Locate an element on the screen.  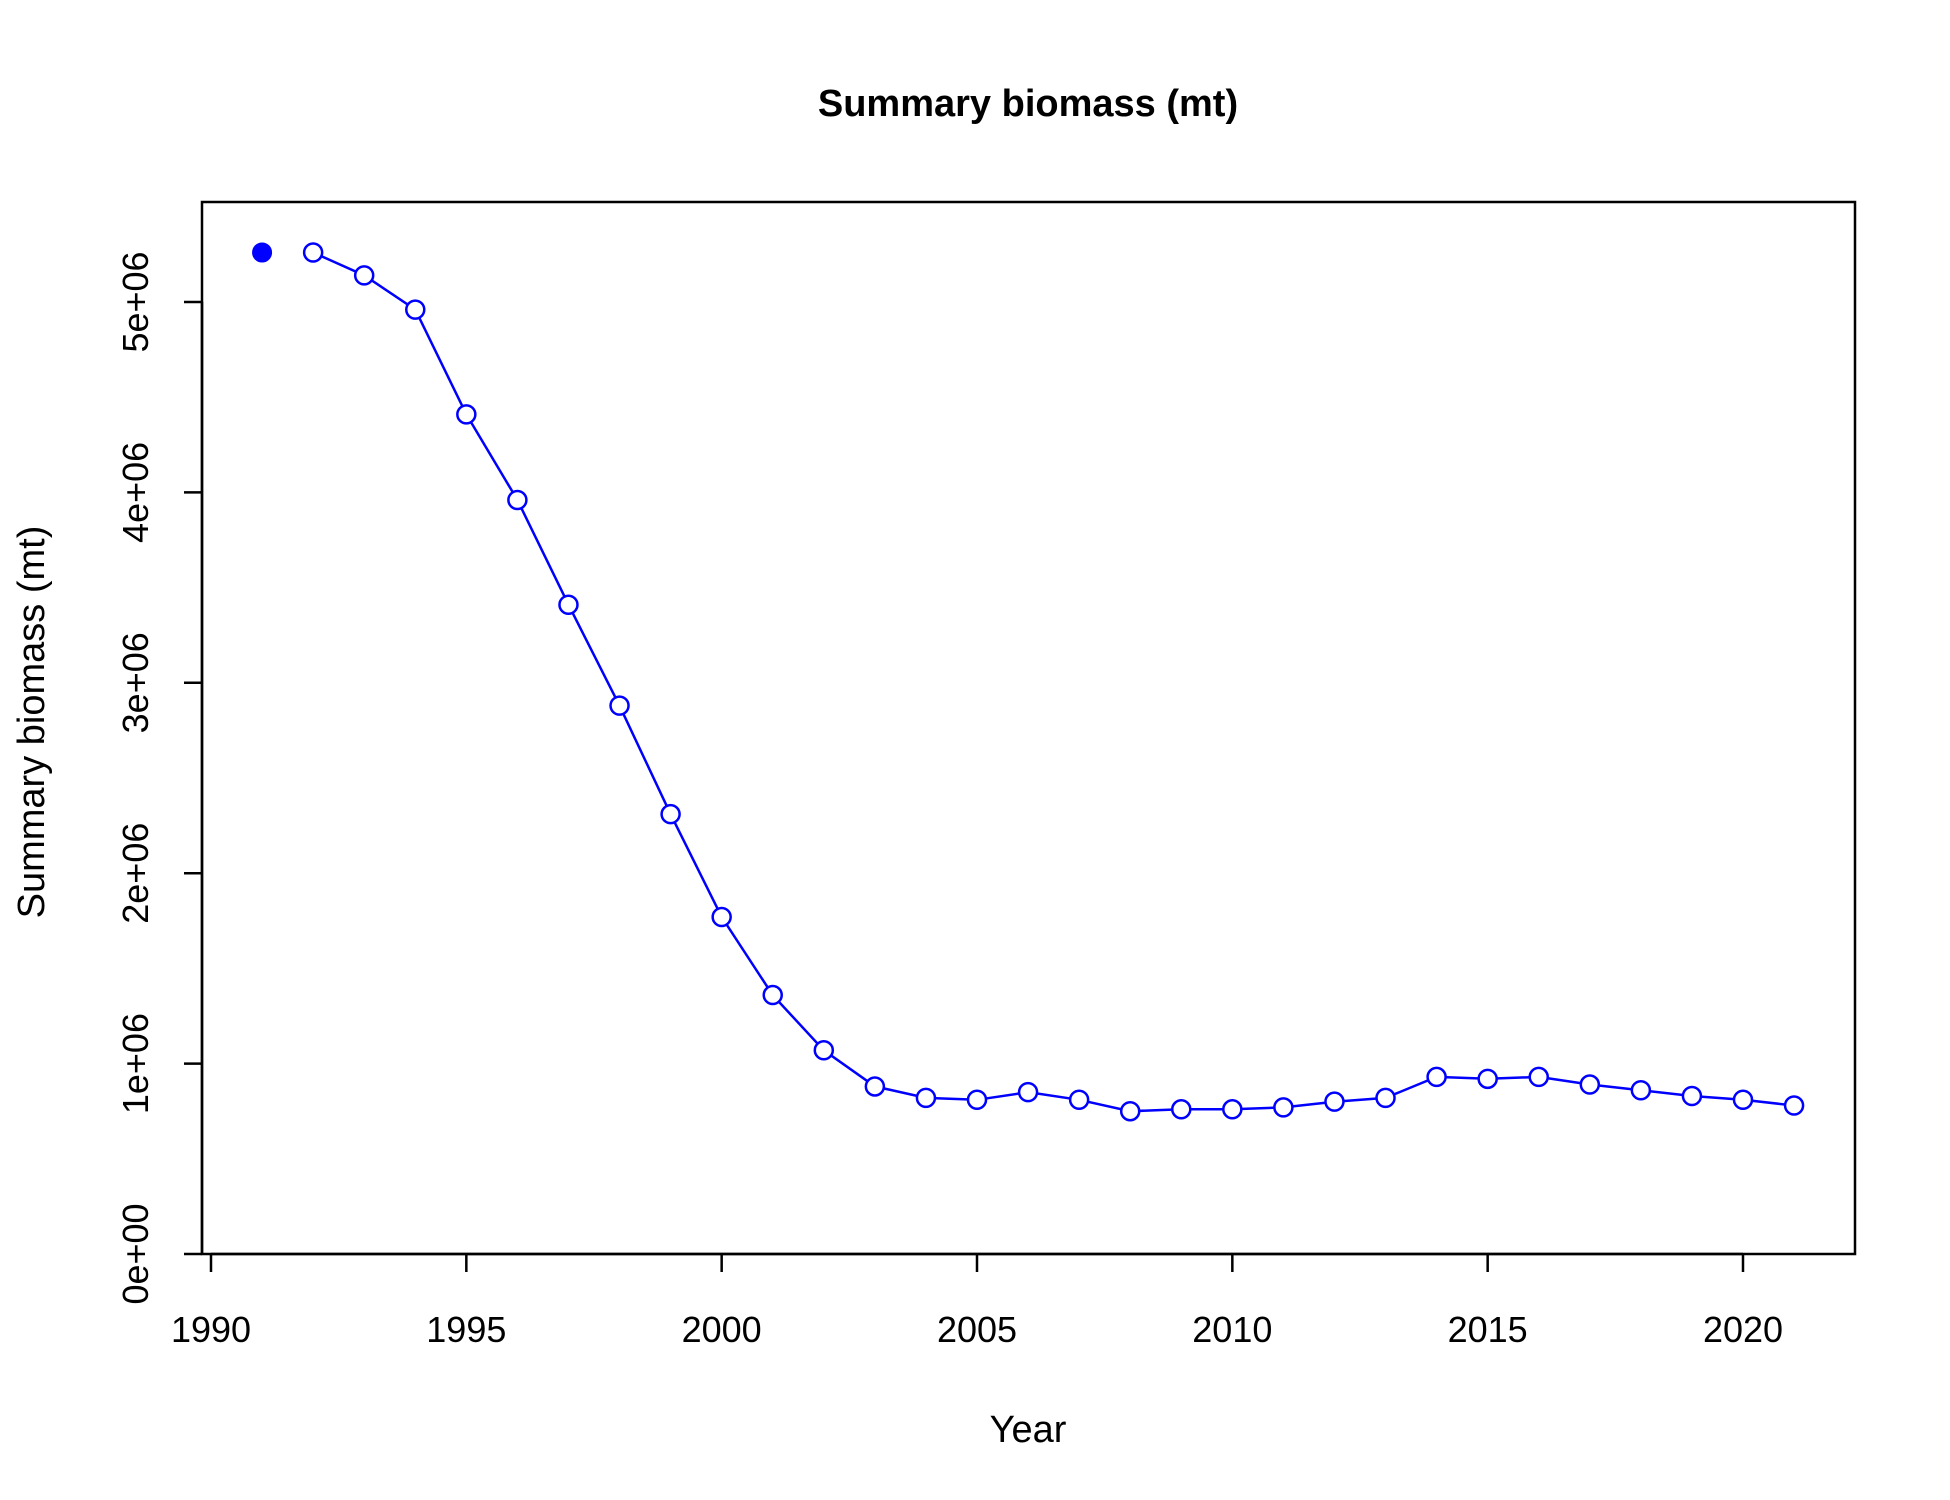
y-axis-label: Summary biomass (mt) is located at coordinates (32, 722).